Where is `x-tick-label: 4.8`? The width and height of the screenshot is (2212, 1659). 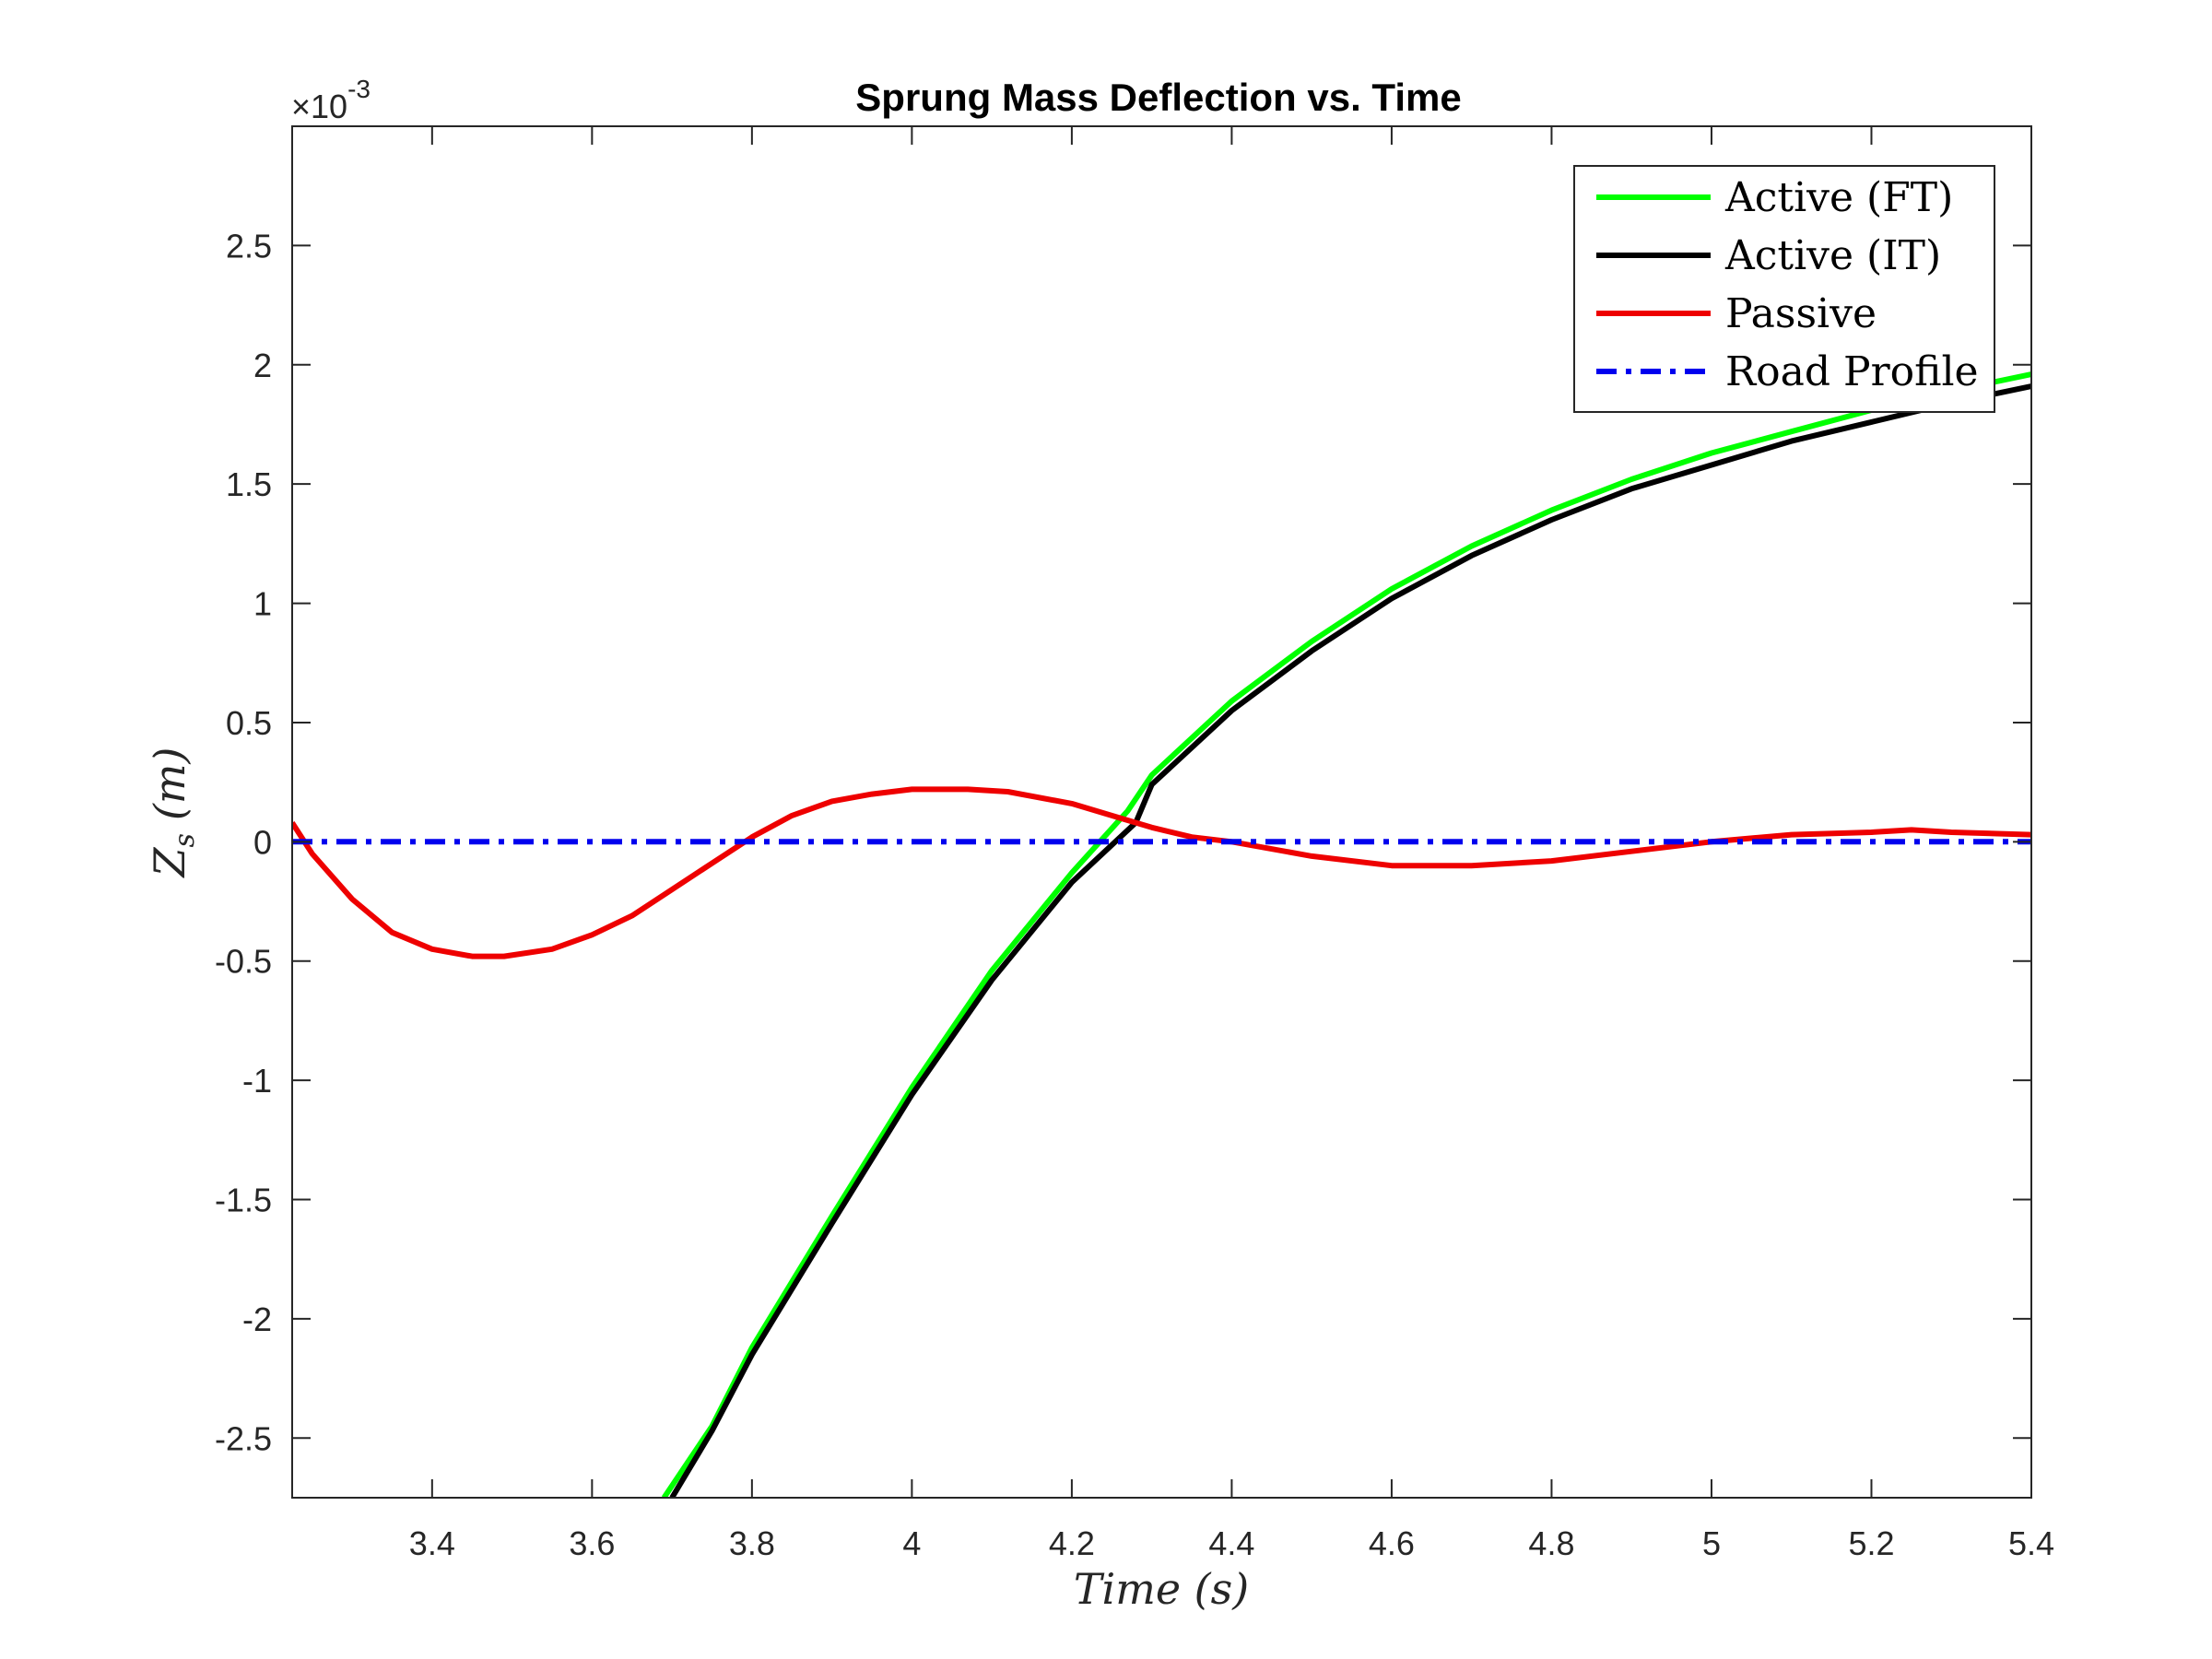
x-tick-label: 4.8 is located at coordinates (1551, 1543).